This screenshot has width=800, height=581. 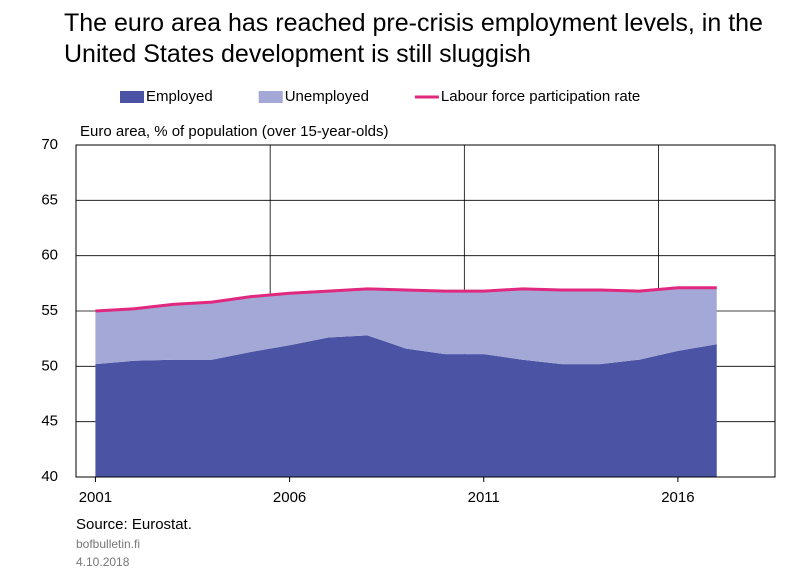 I want to click on x-tick-label: 2011, so click(x=484, y=497).